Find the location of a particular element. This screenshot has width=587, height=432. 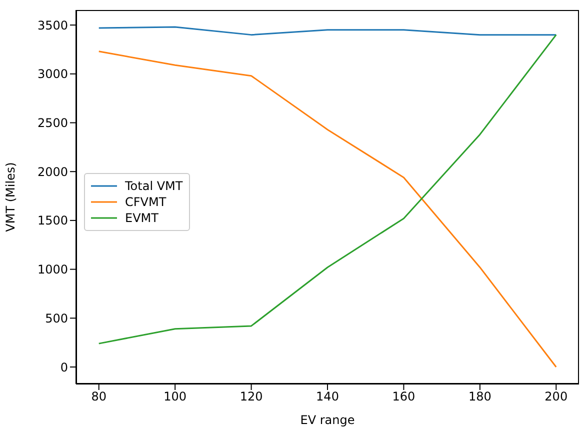

x-tick-label: 180 is located at coordinates (480, 397).